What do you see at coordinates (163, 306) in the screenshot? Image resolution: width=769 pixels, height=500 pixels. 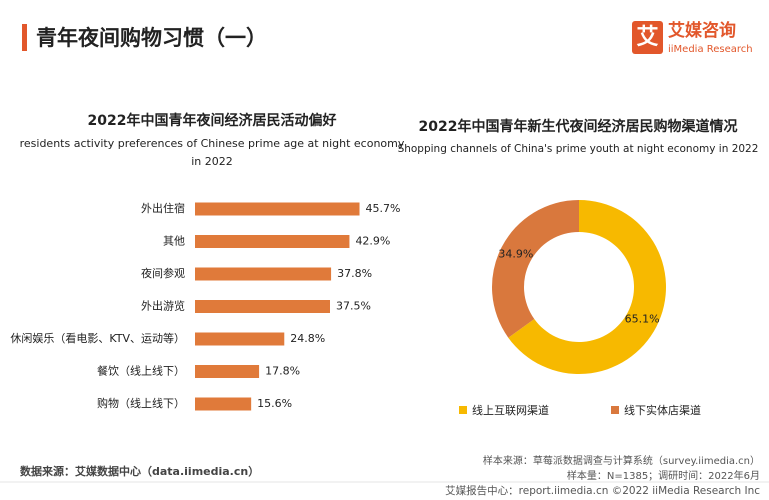 I see `category-label: 外出游览` at bounding box center [163, 306].